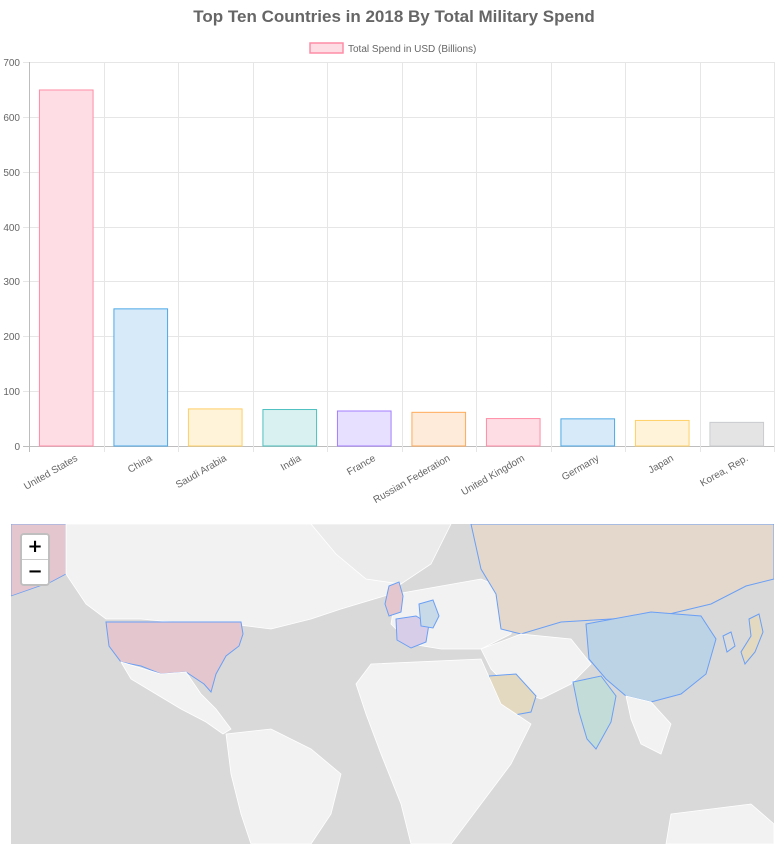  I want to click on y-tick-label: 0, so click(17, 447).